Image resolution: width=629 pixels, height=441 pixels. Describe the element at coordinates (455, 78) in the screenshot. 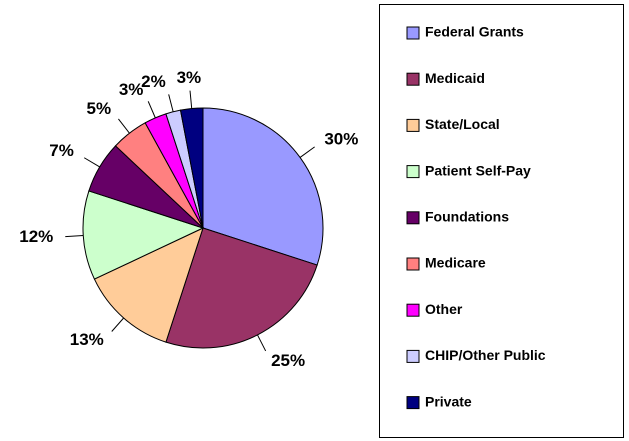

I see `legend-label: Medicaid` at that location.